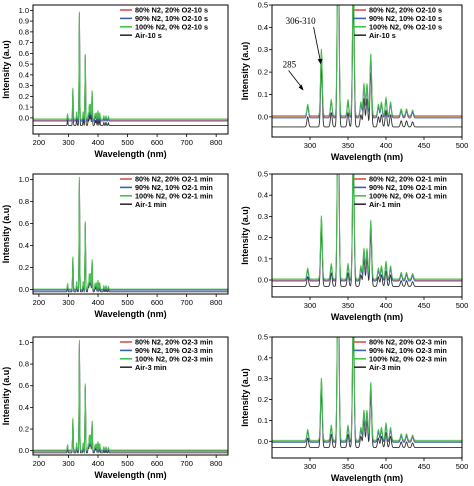 The width and height of the screenshot is (474, 486). I want to click on legend-label: 90% N2, 10% O2-3 min, so click(174, 350).